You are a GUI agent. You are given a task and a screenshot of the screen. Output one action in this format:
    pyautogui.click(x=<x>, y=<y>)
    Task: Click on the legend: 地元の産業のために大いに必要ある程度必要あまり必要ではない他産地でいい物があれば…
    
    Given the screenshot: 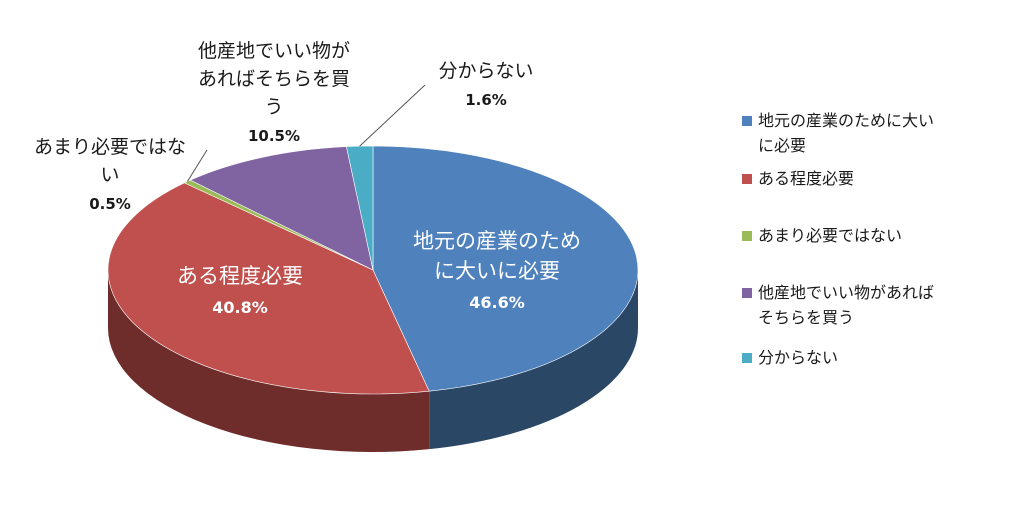 What is the action you would take?
    pyautogui.click(x=838, y=239)
    